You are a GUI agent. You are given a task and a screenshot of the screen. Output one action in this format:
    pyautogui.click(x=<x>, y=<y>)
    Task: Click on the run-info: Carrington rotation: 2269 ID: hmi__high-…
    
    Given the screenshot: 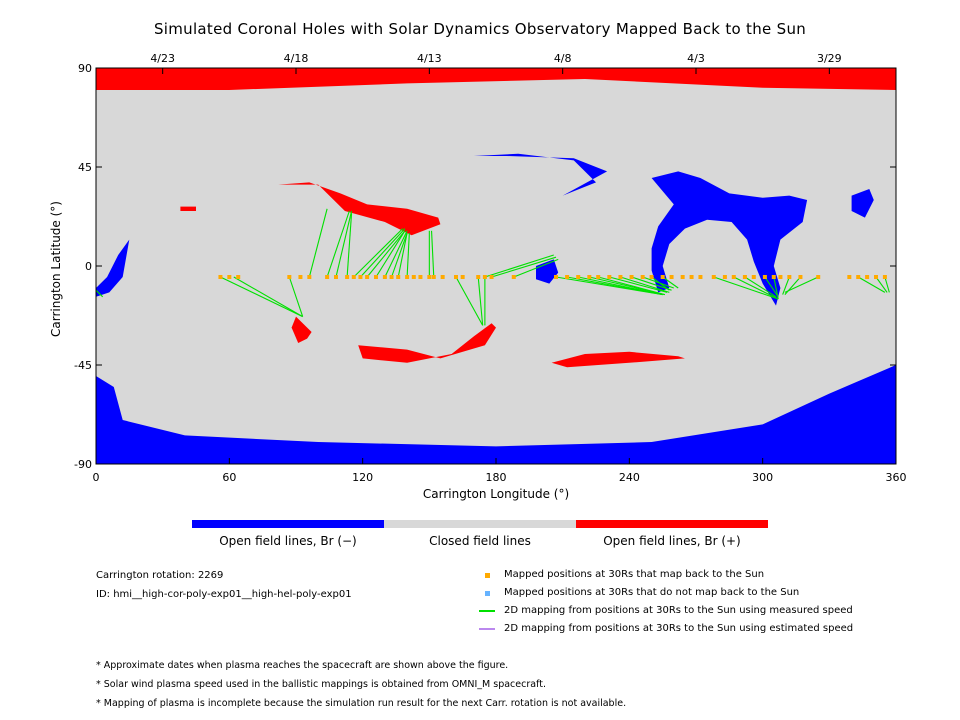 What is the action you would take?
    pyautogui.click(x=224, y=585)
    